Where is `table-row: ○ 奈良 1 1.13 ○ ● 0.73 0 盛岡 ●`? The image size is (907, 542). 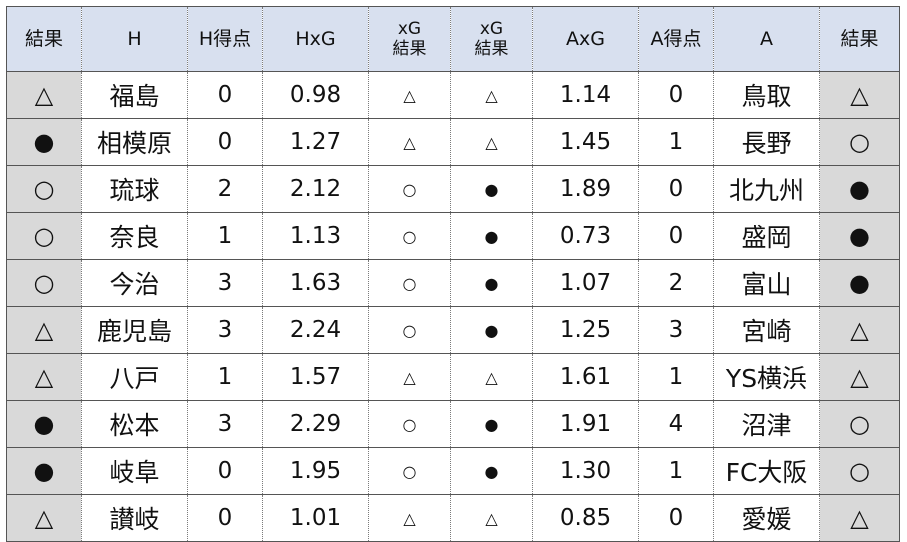
table-row: ○ 奈良 1 1.13 ○ ● 0.73 0 盛岡 ● is located at coordinates (453, 236).